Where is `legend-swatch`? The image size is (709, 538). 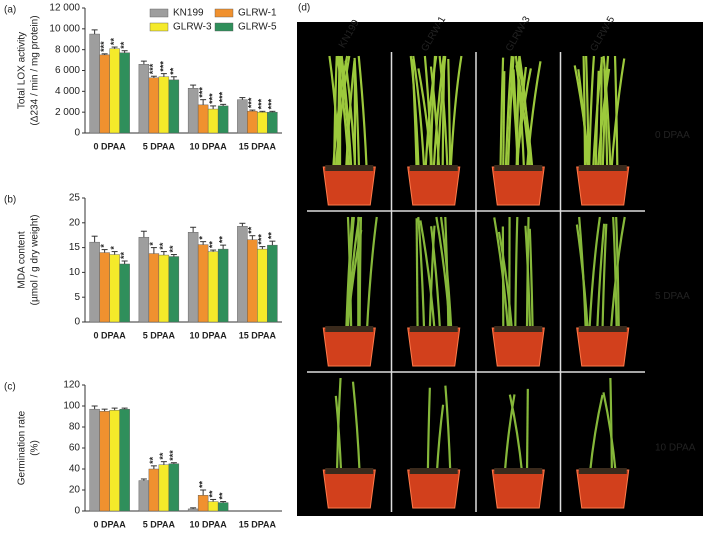 legend-swatch is located at coordinates (224, 13).